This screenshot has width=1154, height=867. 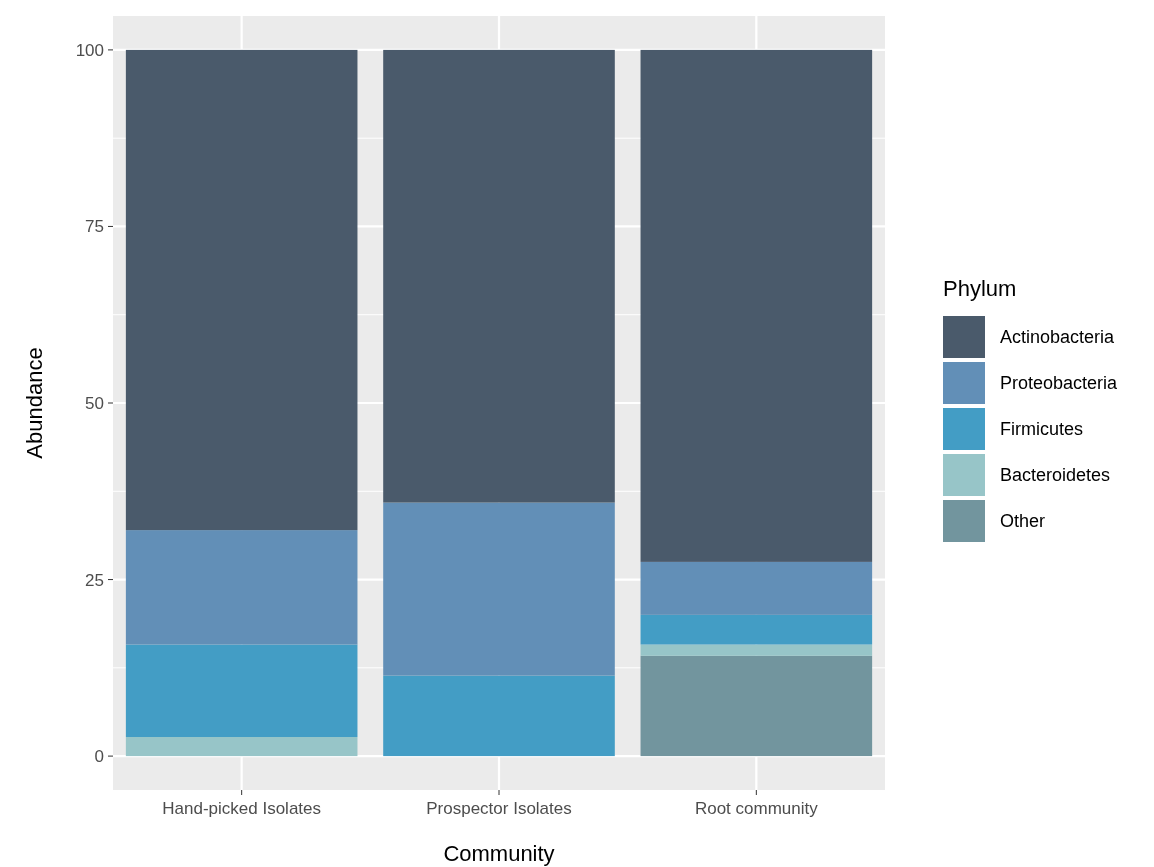 I want to click on y-tick-label: 100, so click(x=89, y=50).